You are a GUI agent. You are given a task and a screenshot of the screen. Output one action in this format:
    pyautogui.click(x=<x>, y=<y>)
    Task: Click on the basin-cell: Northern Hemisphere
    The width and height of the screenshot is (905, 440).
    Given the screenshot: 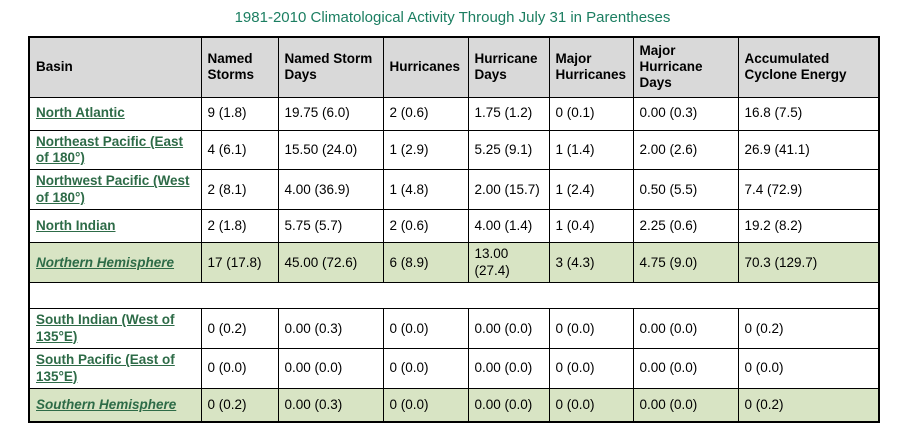 What is the action you would take?
    pyautogui.click(x=115, y=263)
    